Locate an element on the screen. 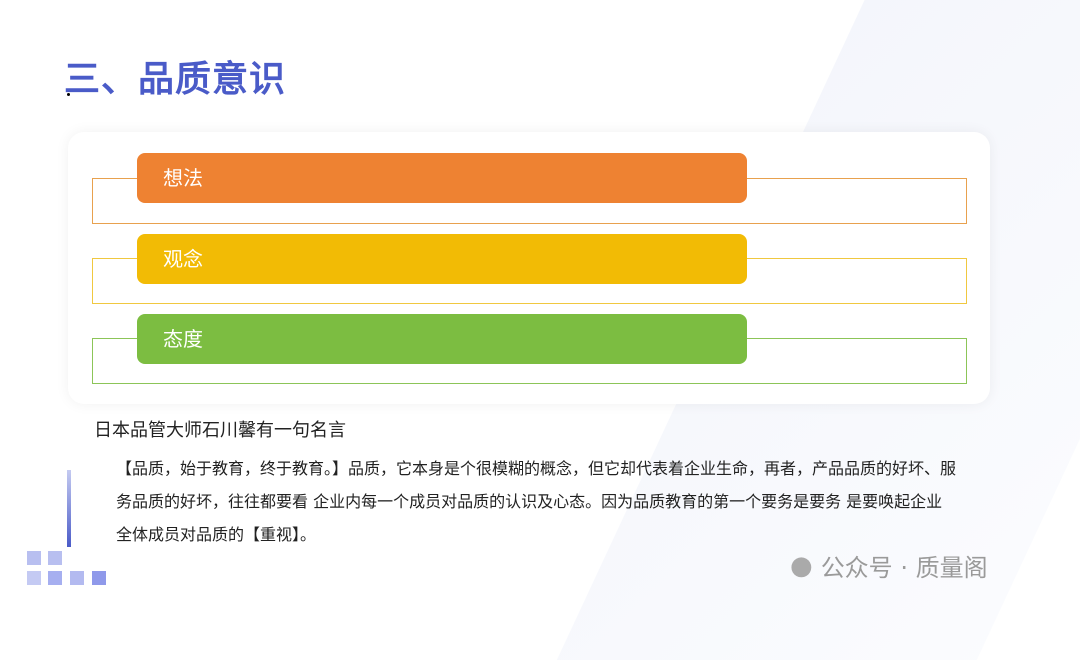  bullet-dot is located at coordinates (68, 94).